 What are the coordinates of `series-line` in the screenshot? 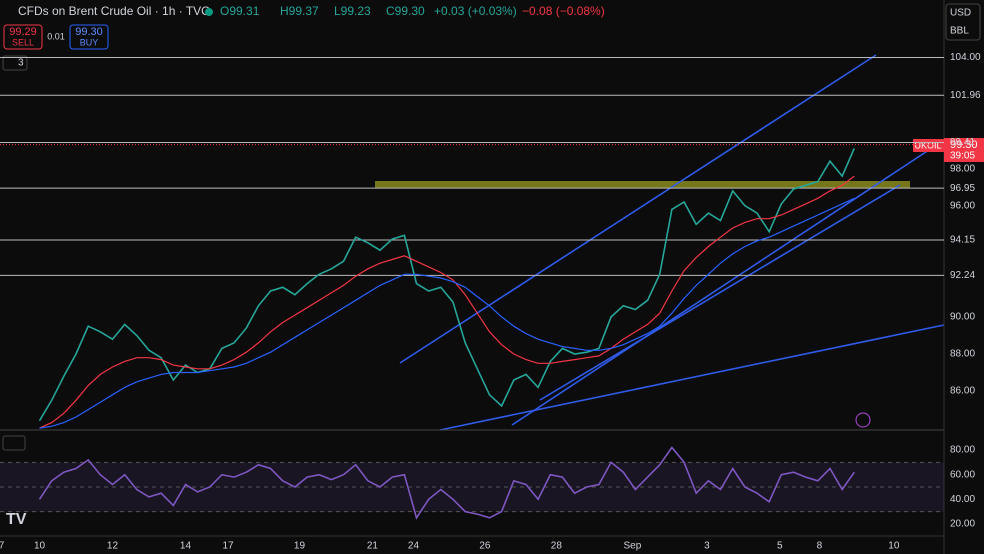 It's located at (446, 483).